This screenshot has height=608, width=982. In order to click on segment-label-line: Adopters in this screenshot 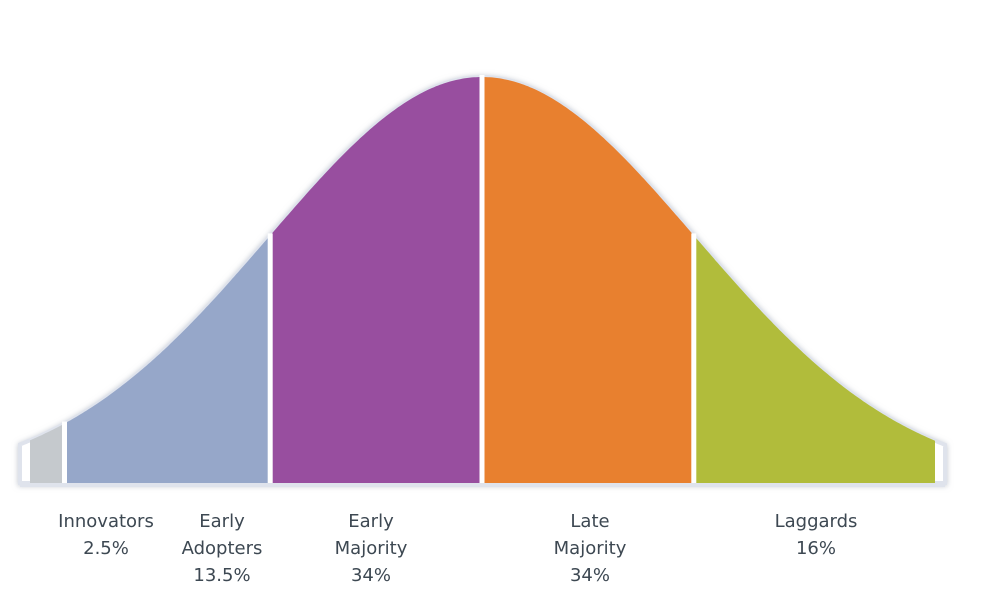, I will do `click(222, 548)`.